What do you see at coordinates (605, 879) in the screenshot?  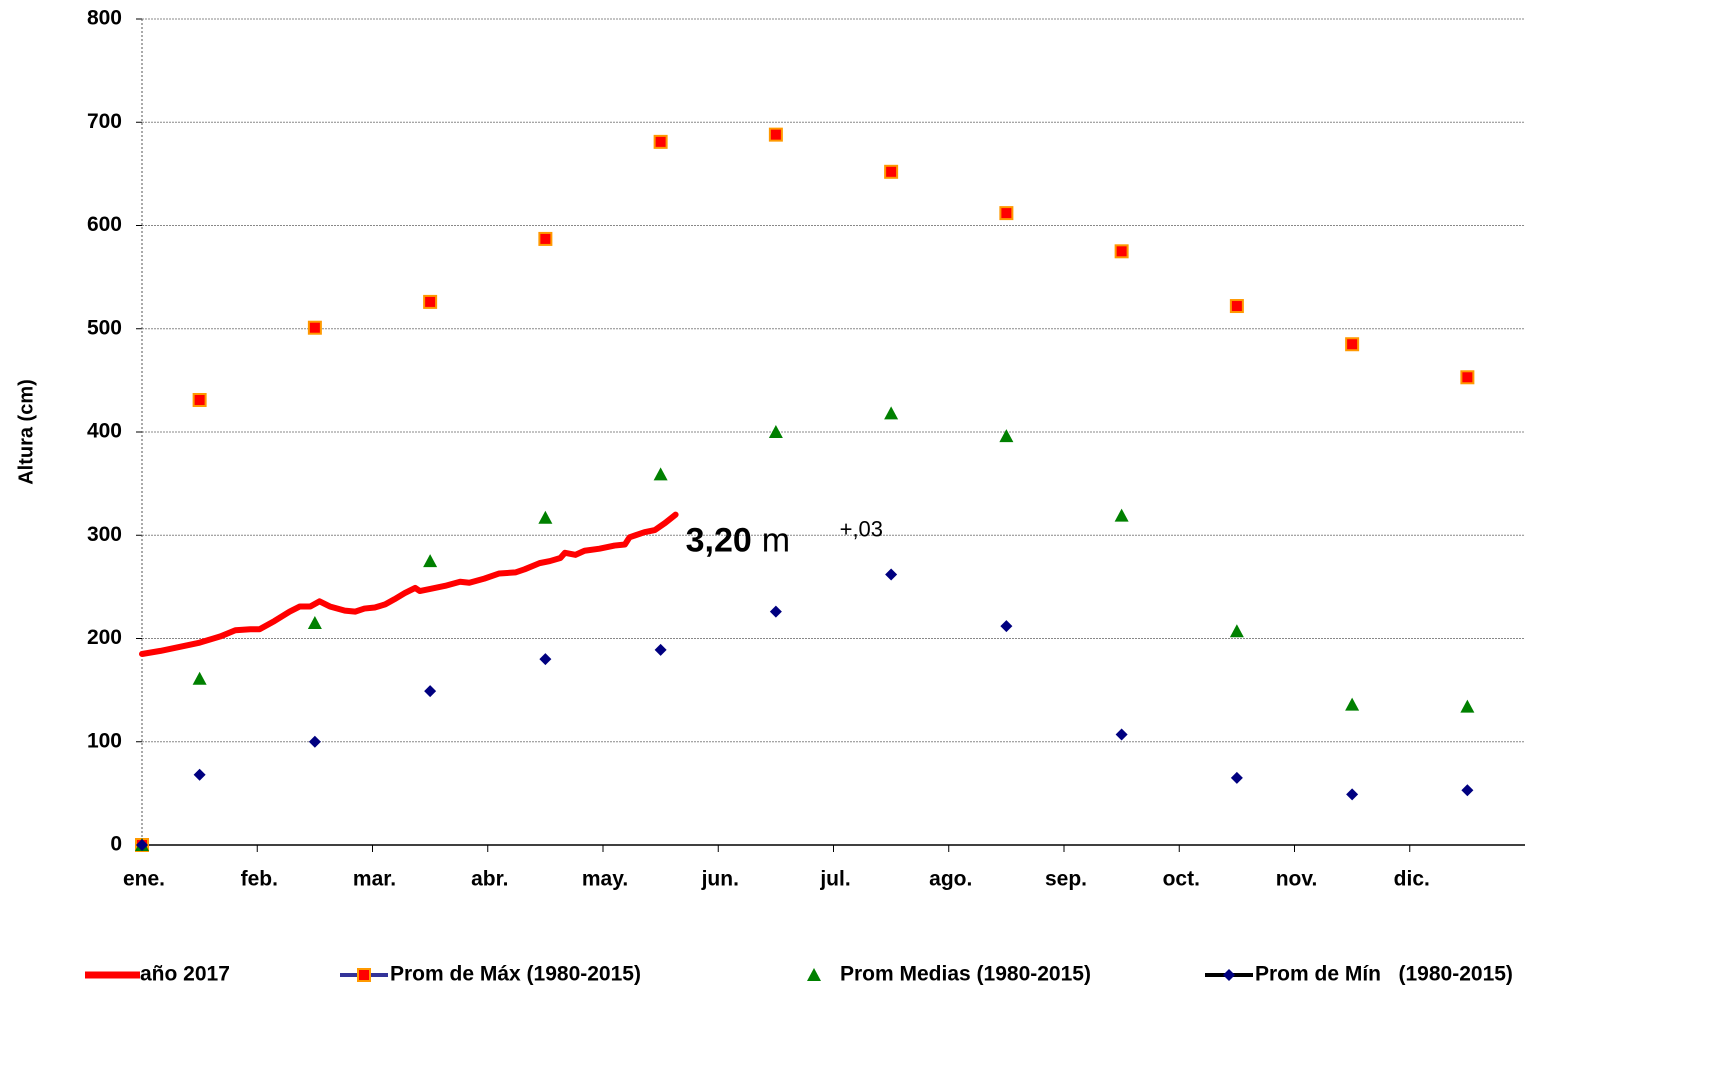 I see `x-tick-label: may.` at bounding box center [605, 879].